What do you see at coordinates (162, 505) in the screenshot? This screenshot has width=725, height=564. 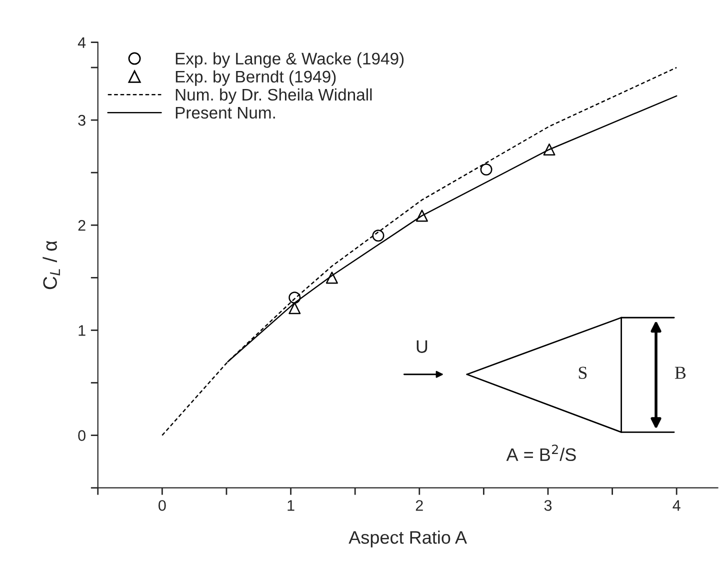 I see `x-tick-label: 0` at bounding box center [162, 505].